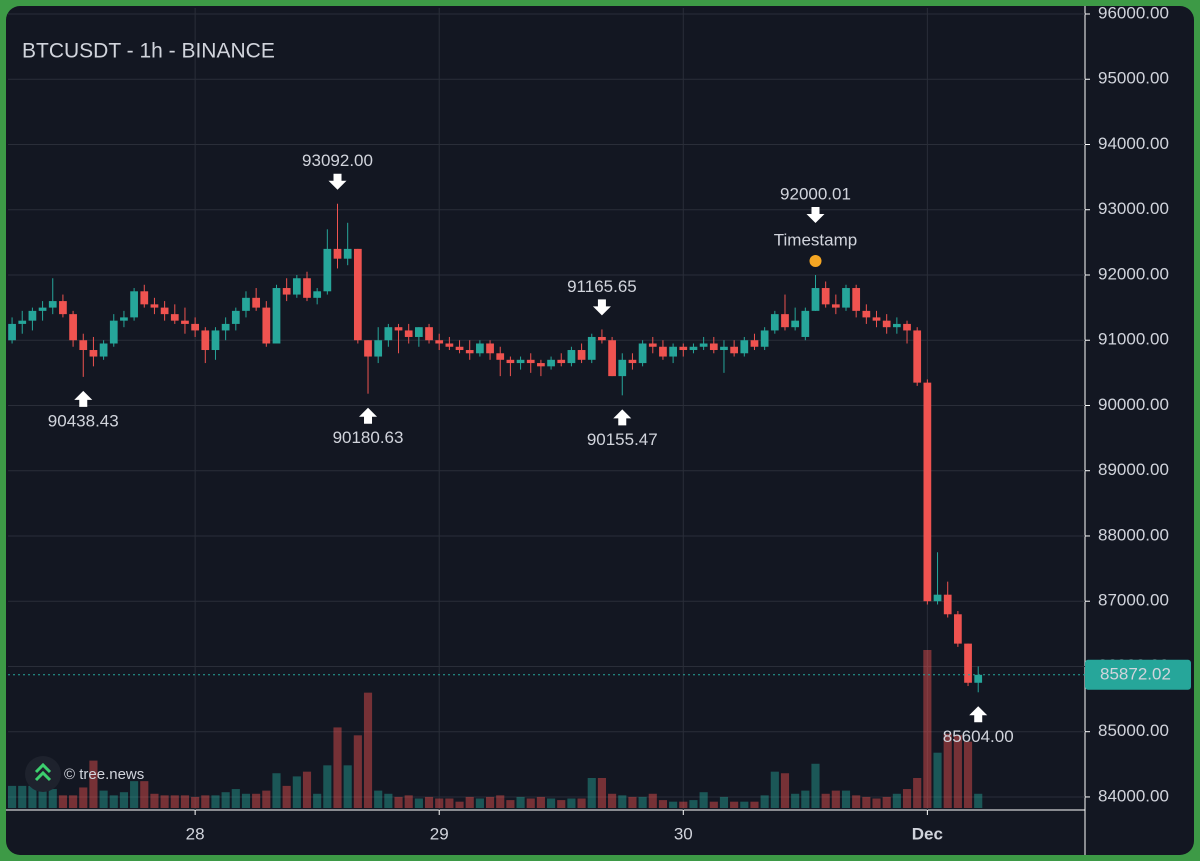  I want to click on watermark: © tree.news, so click(104, 774).